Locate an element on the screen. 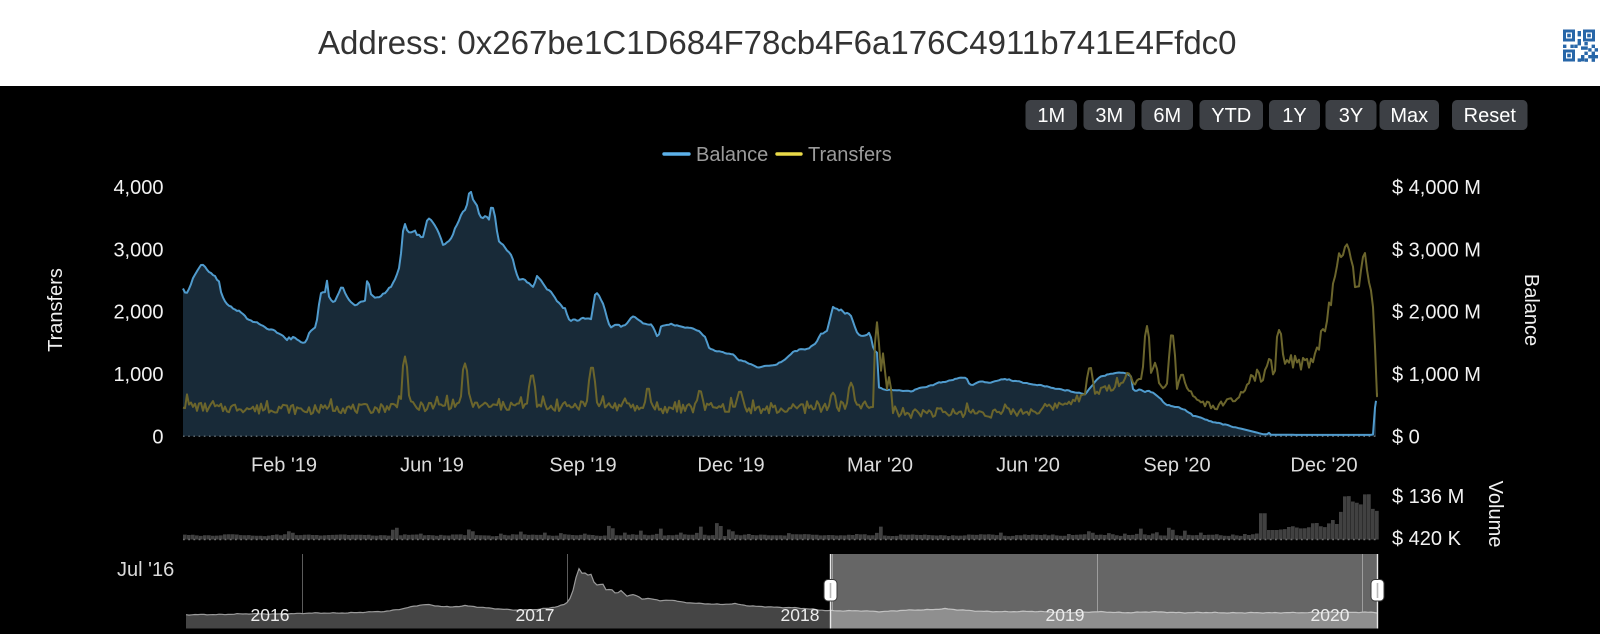  svg-text: Dec '19 is located at coordinates (730, 466).